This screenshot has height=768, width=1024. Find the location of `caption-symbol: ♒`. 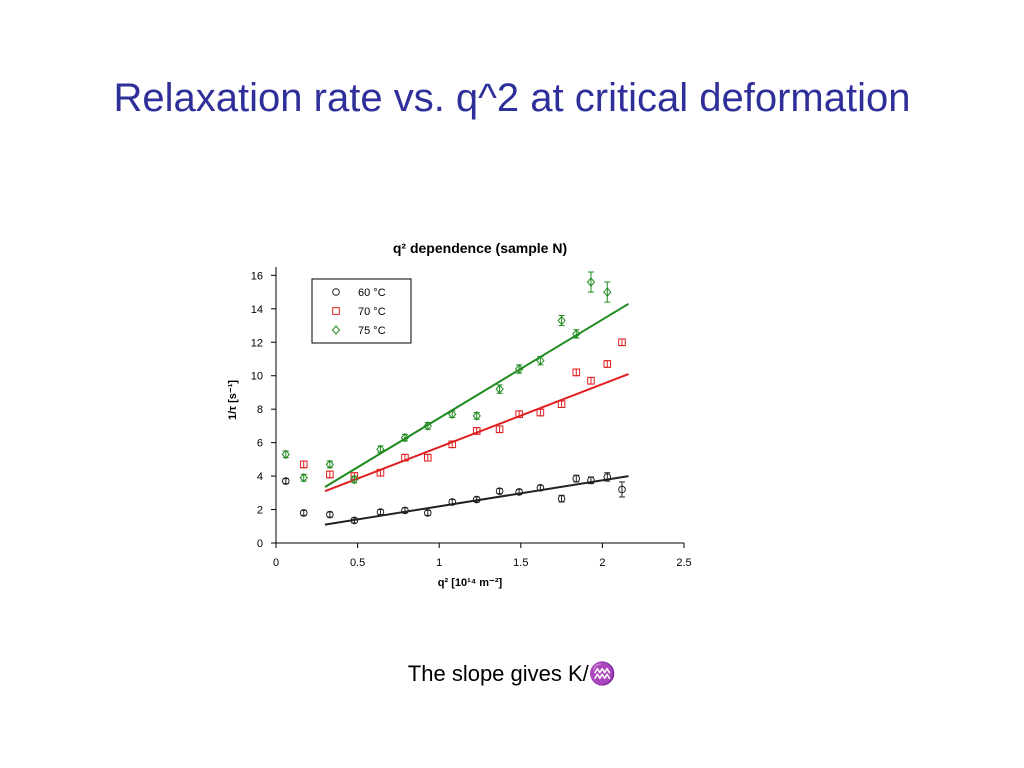

caption-symbol: ♒ is located at coordinates (602, 673).